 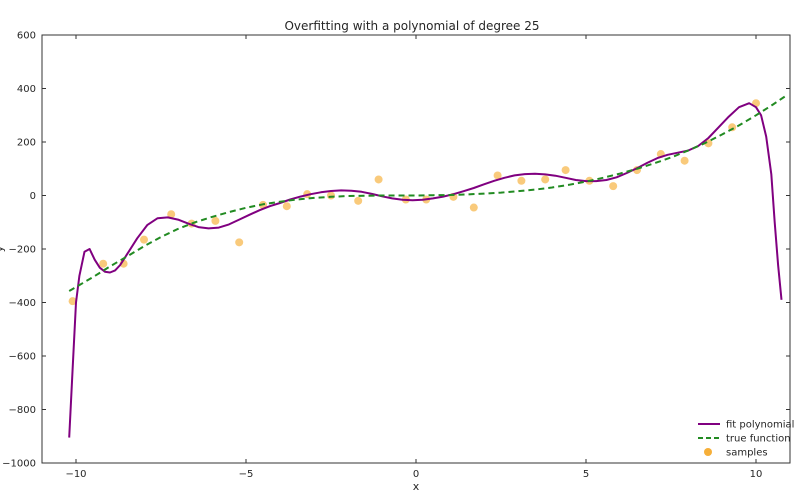 What do you see at coordinates (416, 474) in the screenshot?
I see `x-tick-label: 0` at bounding box center [416, 474].